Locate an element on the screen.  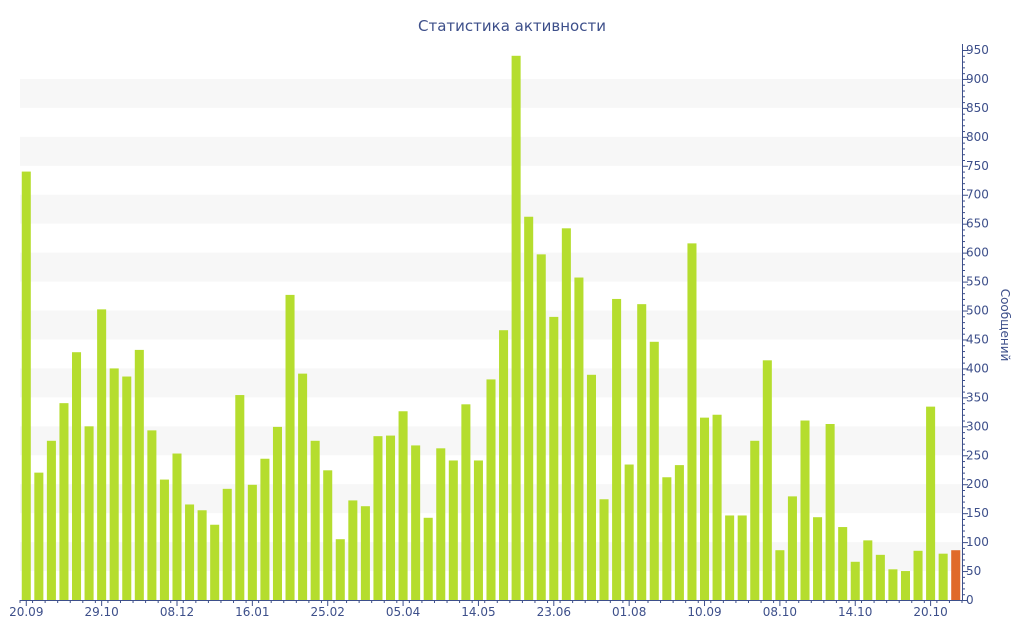
y-tick-label: 750 is located at coordinates (977, 166).